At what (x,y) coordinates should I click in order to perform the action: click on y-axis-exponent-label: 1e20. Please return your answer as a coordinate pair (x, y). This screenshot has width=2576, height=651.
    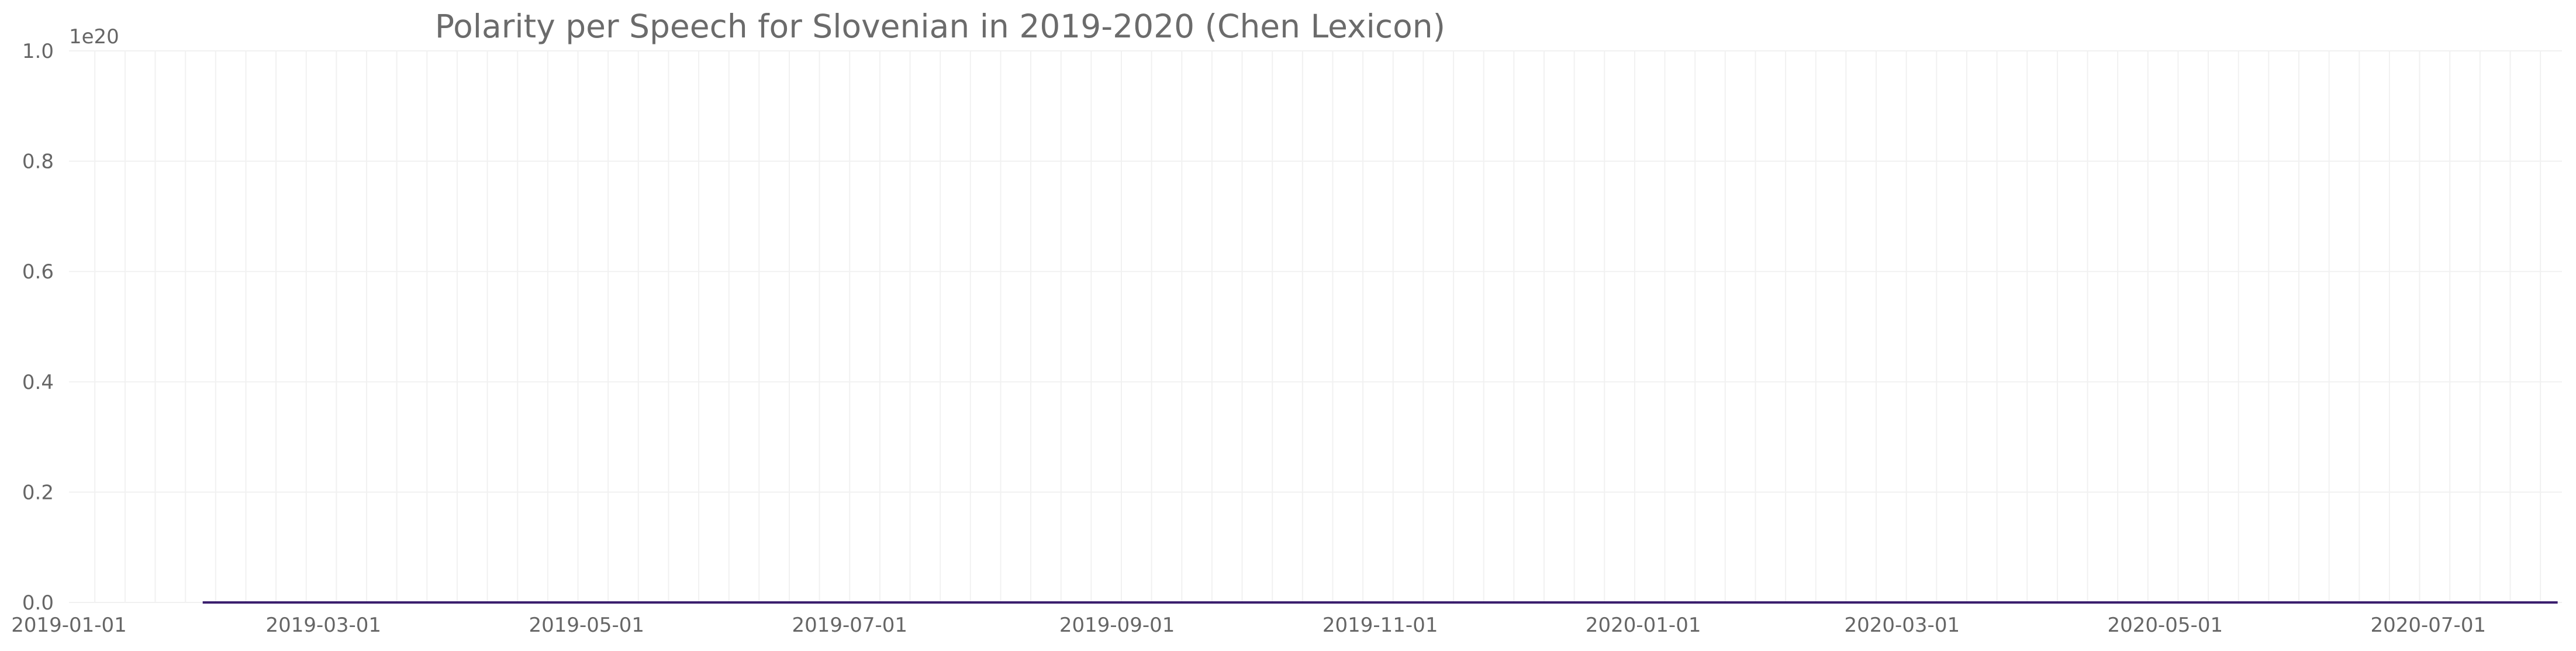
    Looking at the image, I should click on (94, 37).